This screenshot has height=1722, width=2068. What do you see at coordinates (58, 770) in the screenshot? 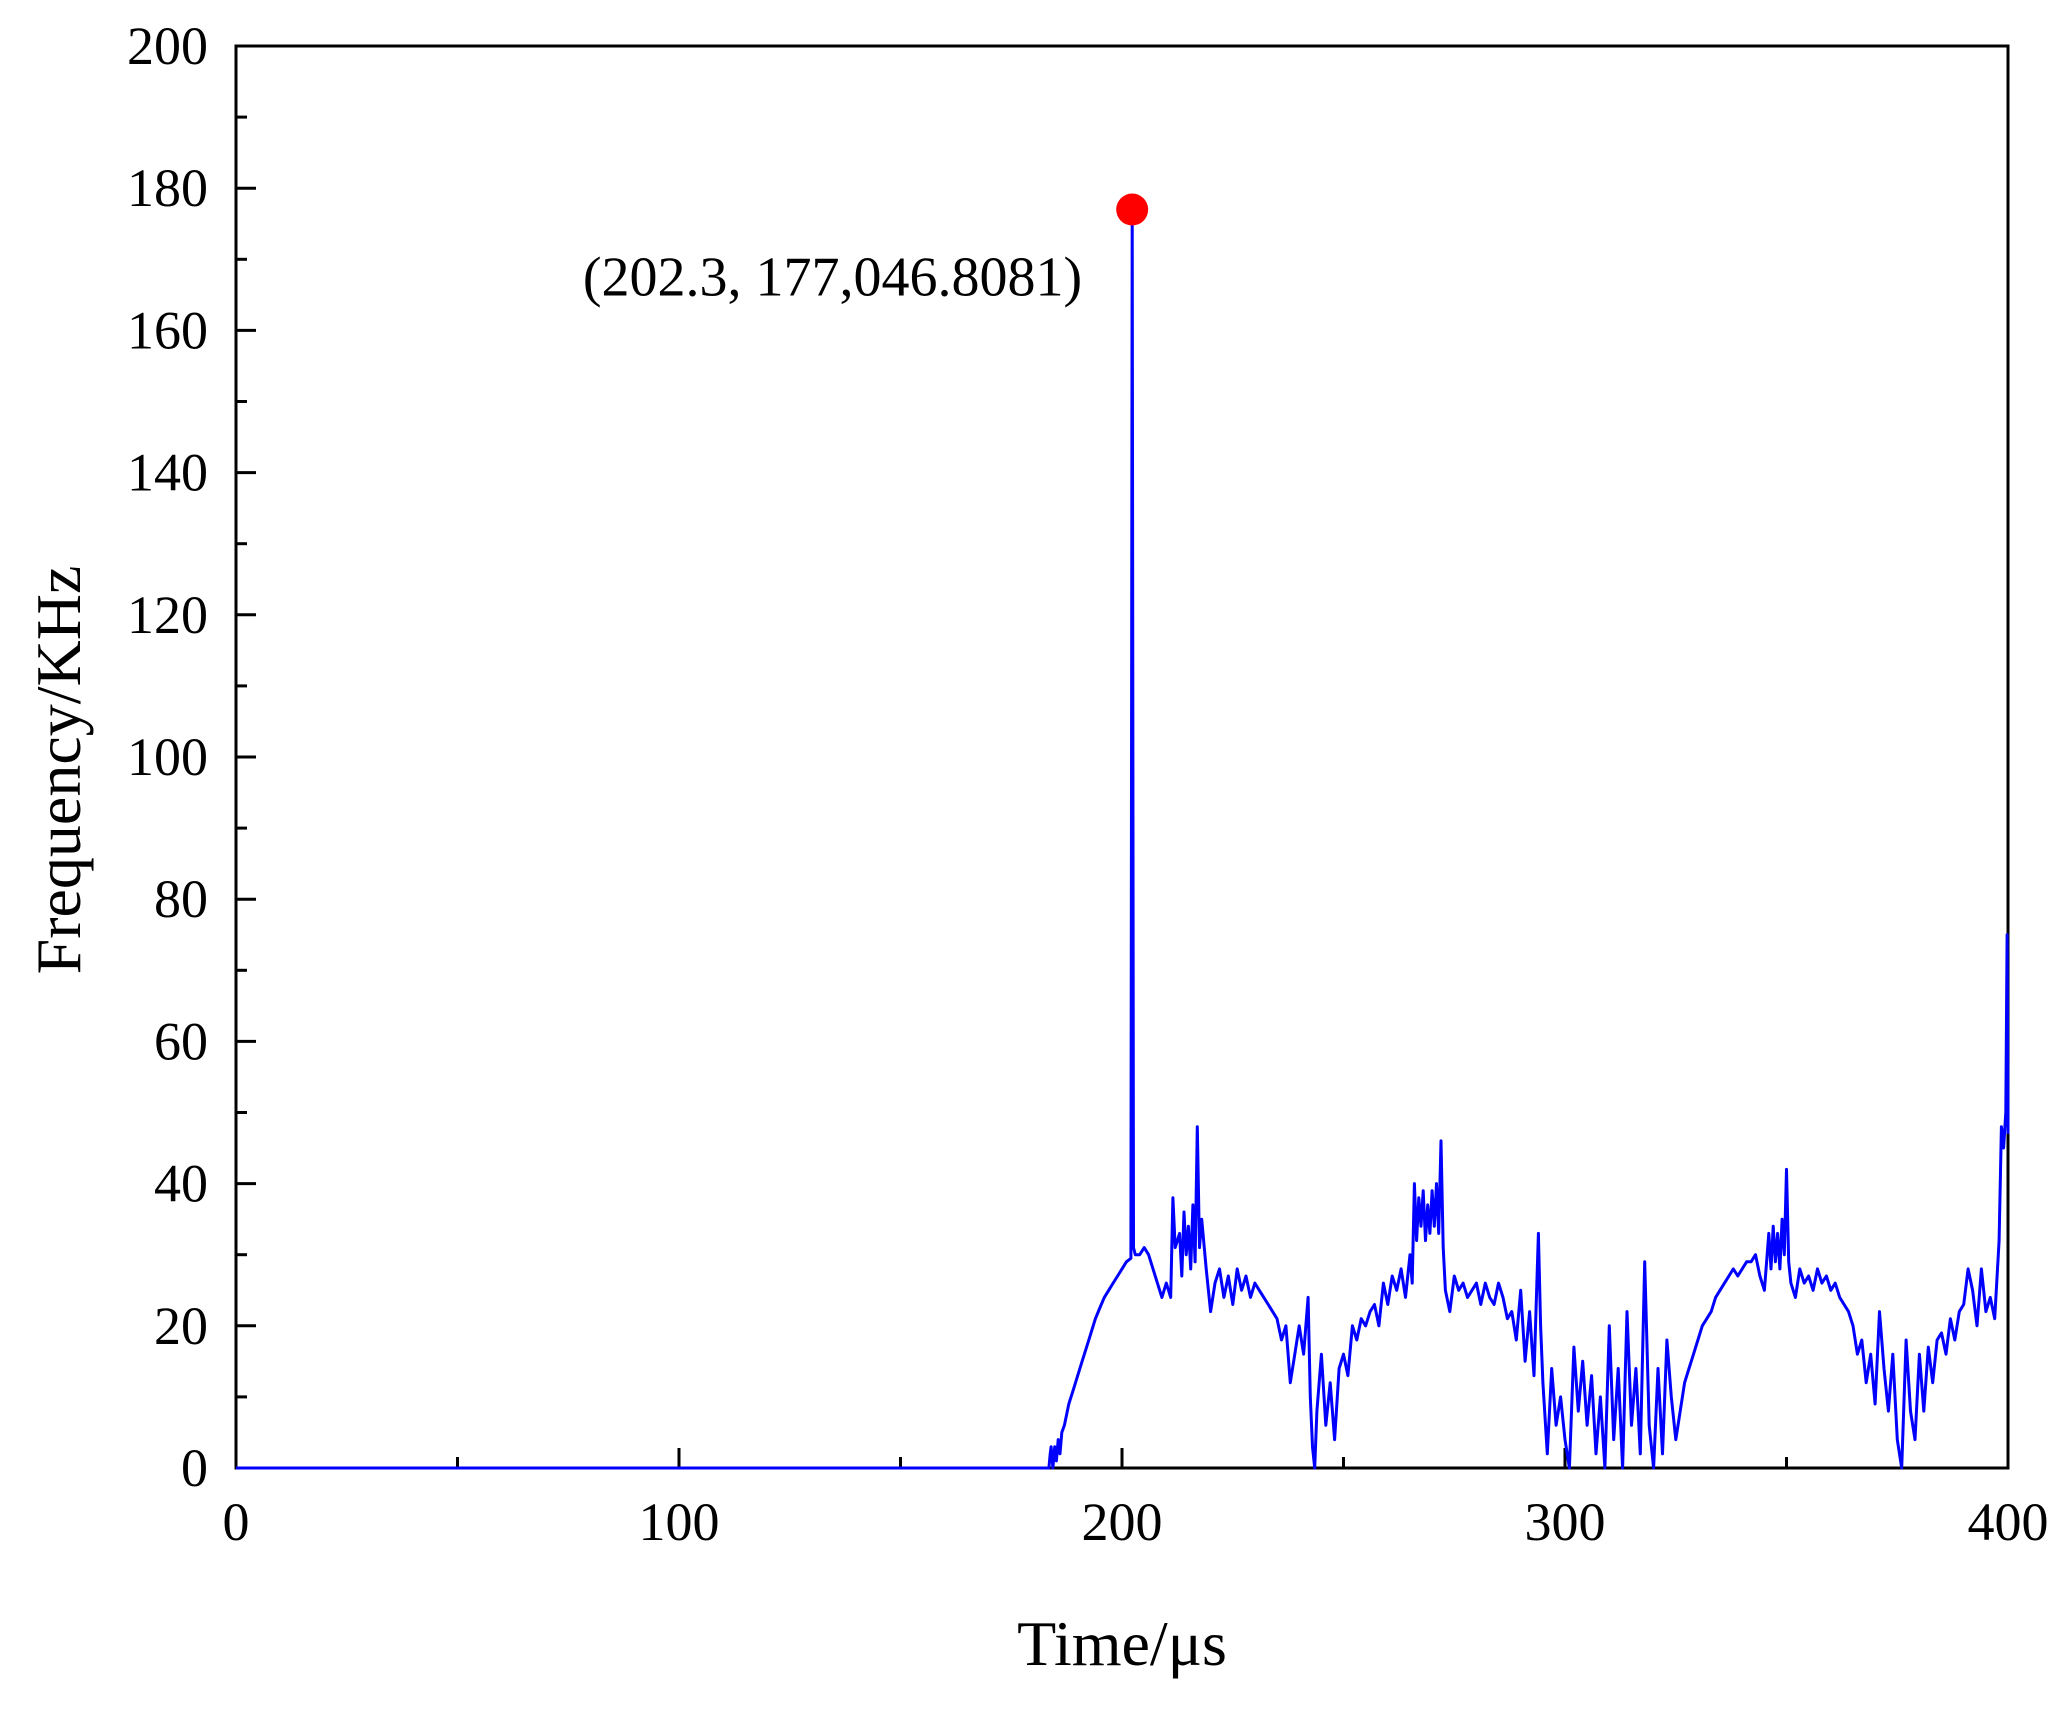
I see `y-axis-title: Frequency/KHz` at bounding box center [58, 770].